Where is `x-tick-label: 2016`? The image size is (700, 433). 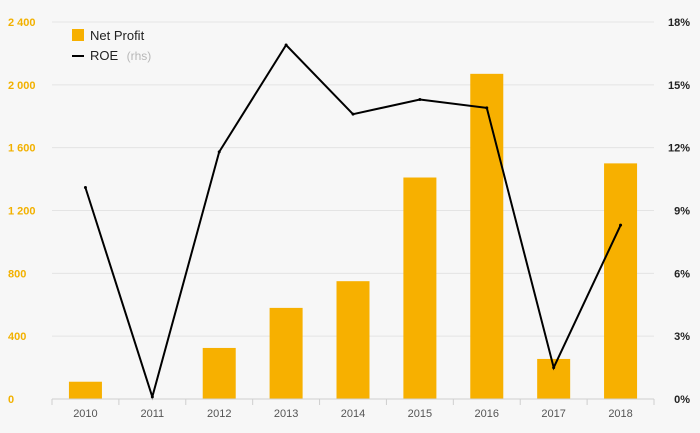
x-tick-label: 2016 is located at coordinates (487, 414).